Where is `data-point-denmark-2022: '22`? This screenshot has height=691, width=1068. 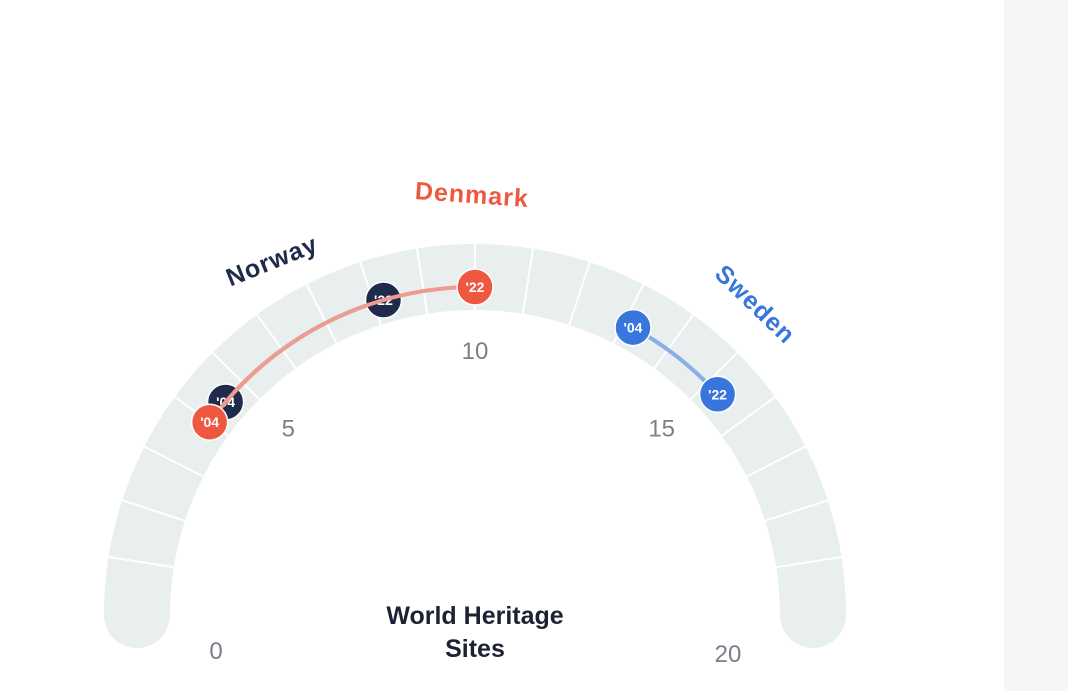
data-point-denmark-2022: '22 is located at coordinates (475, 287).